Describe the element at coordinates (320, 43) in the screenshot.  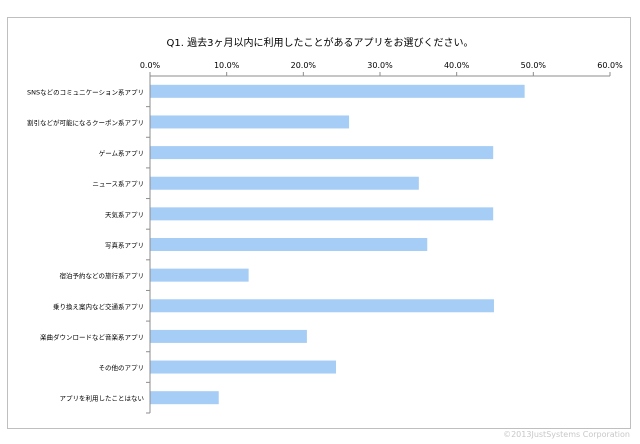
I see `chart-title: Q1. 過去3ヶ月以内に利用したことがあるアプリをお選びください。` at that location.